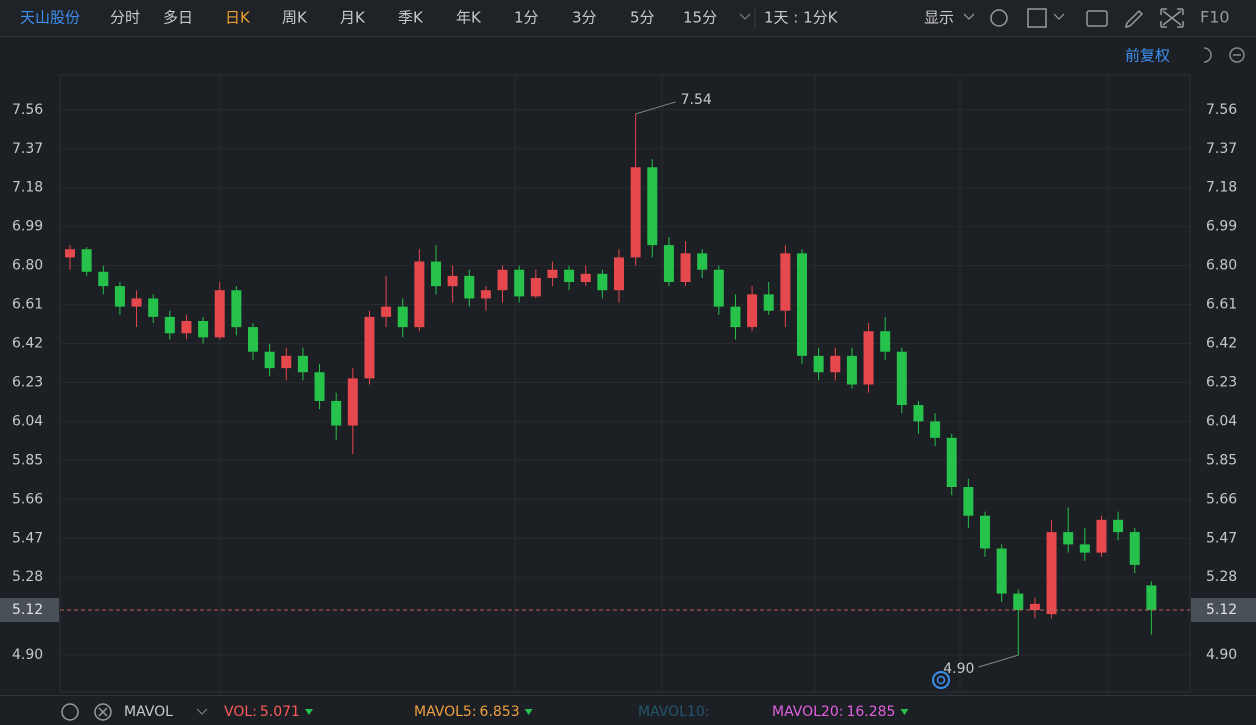  What do you see at coordinates (673, 712) in the screenshot?
I see `indicator-label: MAVOL10:` at bounding box center [673, 712].